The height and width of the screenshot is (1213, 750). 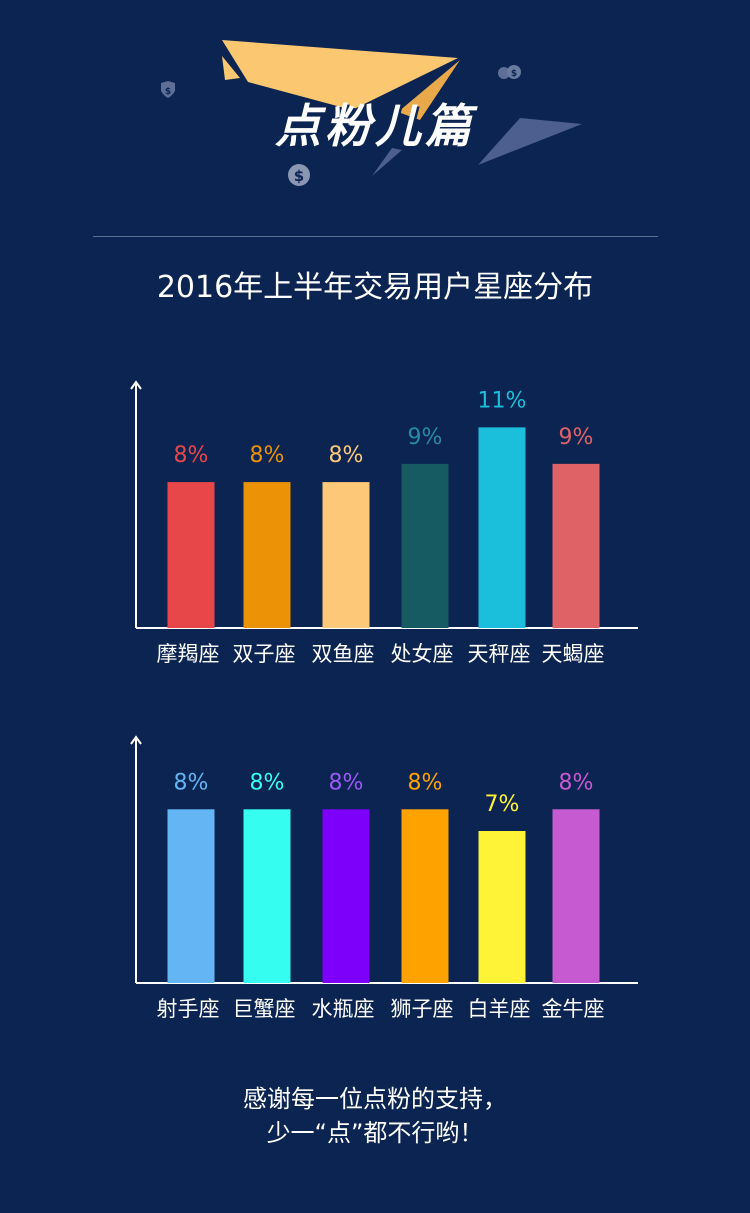 I want to click on data-label-6: 9%, so click(x=576, y=437).